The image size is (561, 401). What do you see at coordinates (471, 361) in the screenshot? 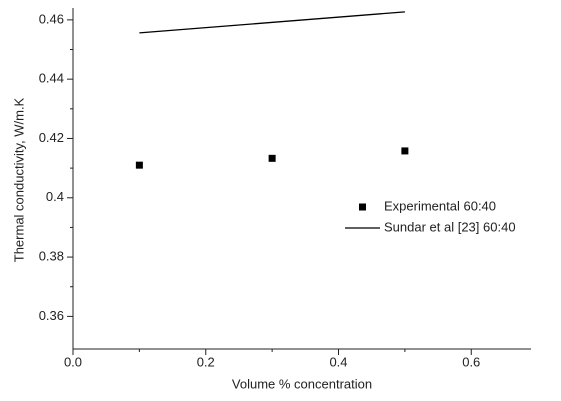
I see `x-tick-label: 0.6` at bounding box center [471, 361].